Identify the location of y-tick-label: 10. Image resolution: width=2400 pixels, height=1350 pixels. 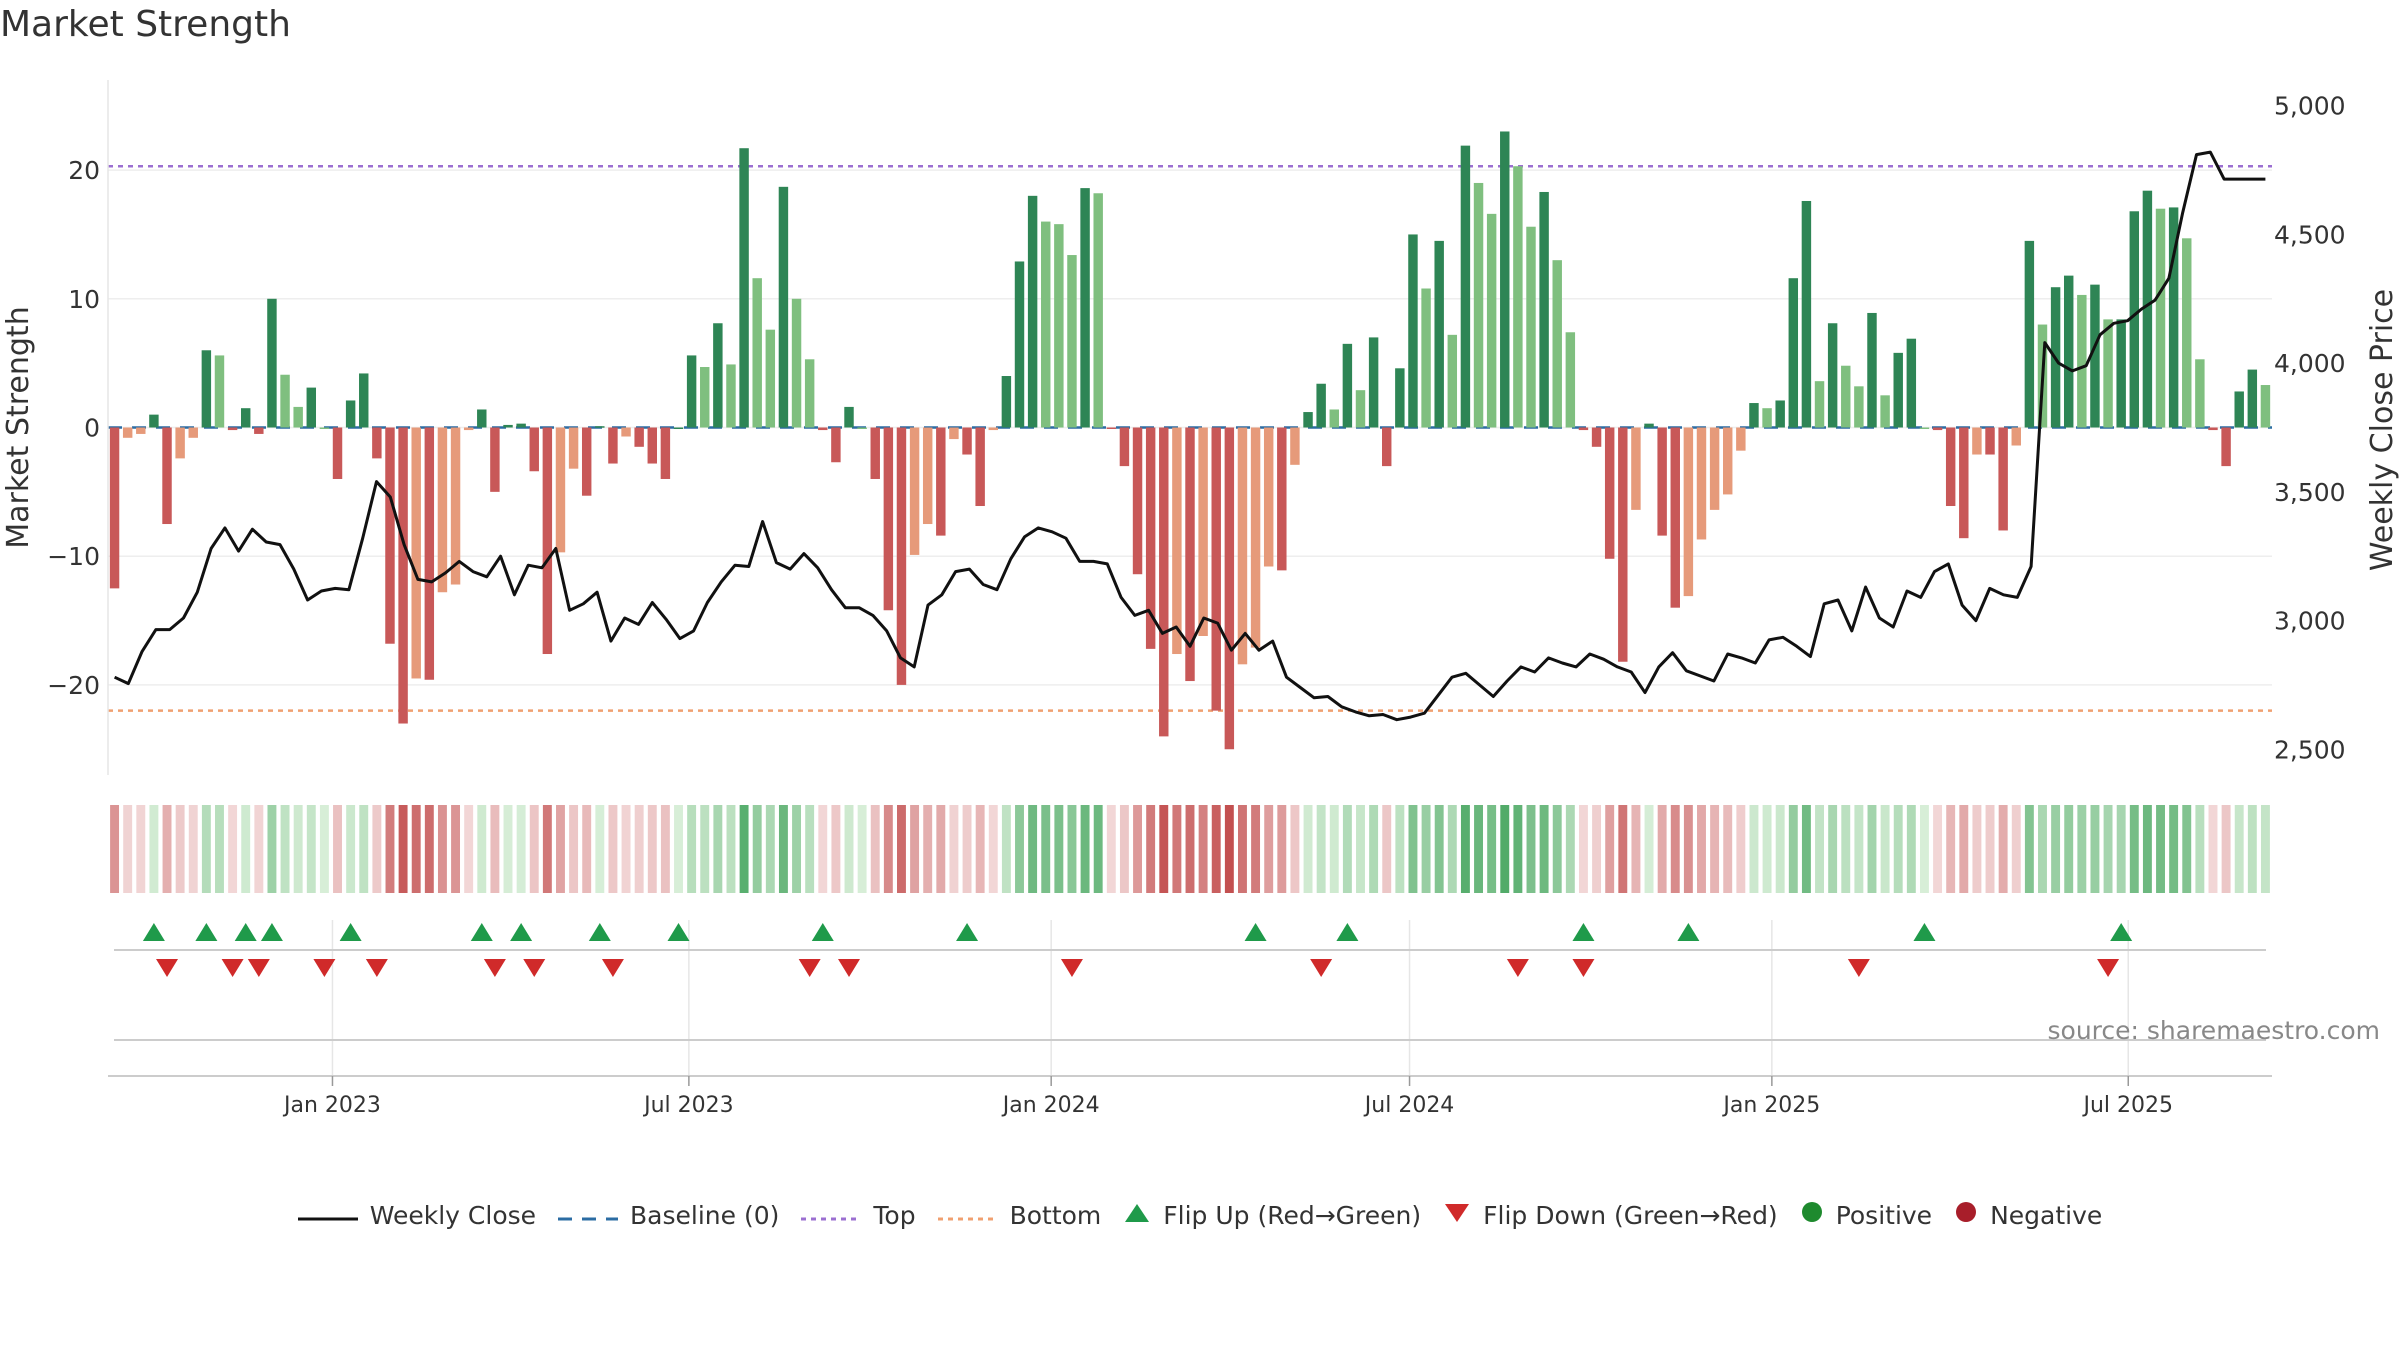
(84, 299).